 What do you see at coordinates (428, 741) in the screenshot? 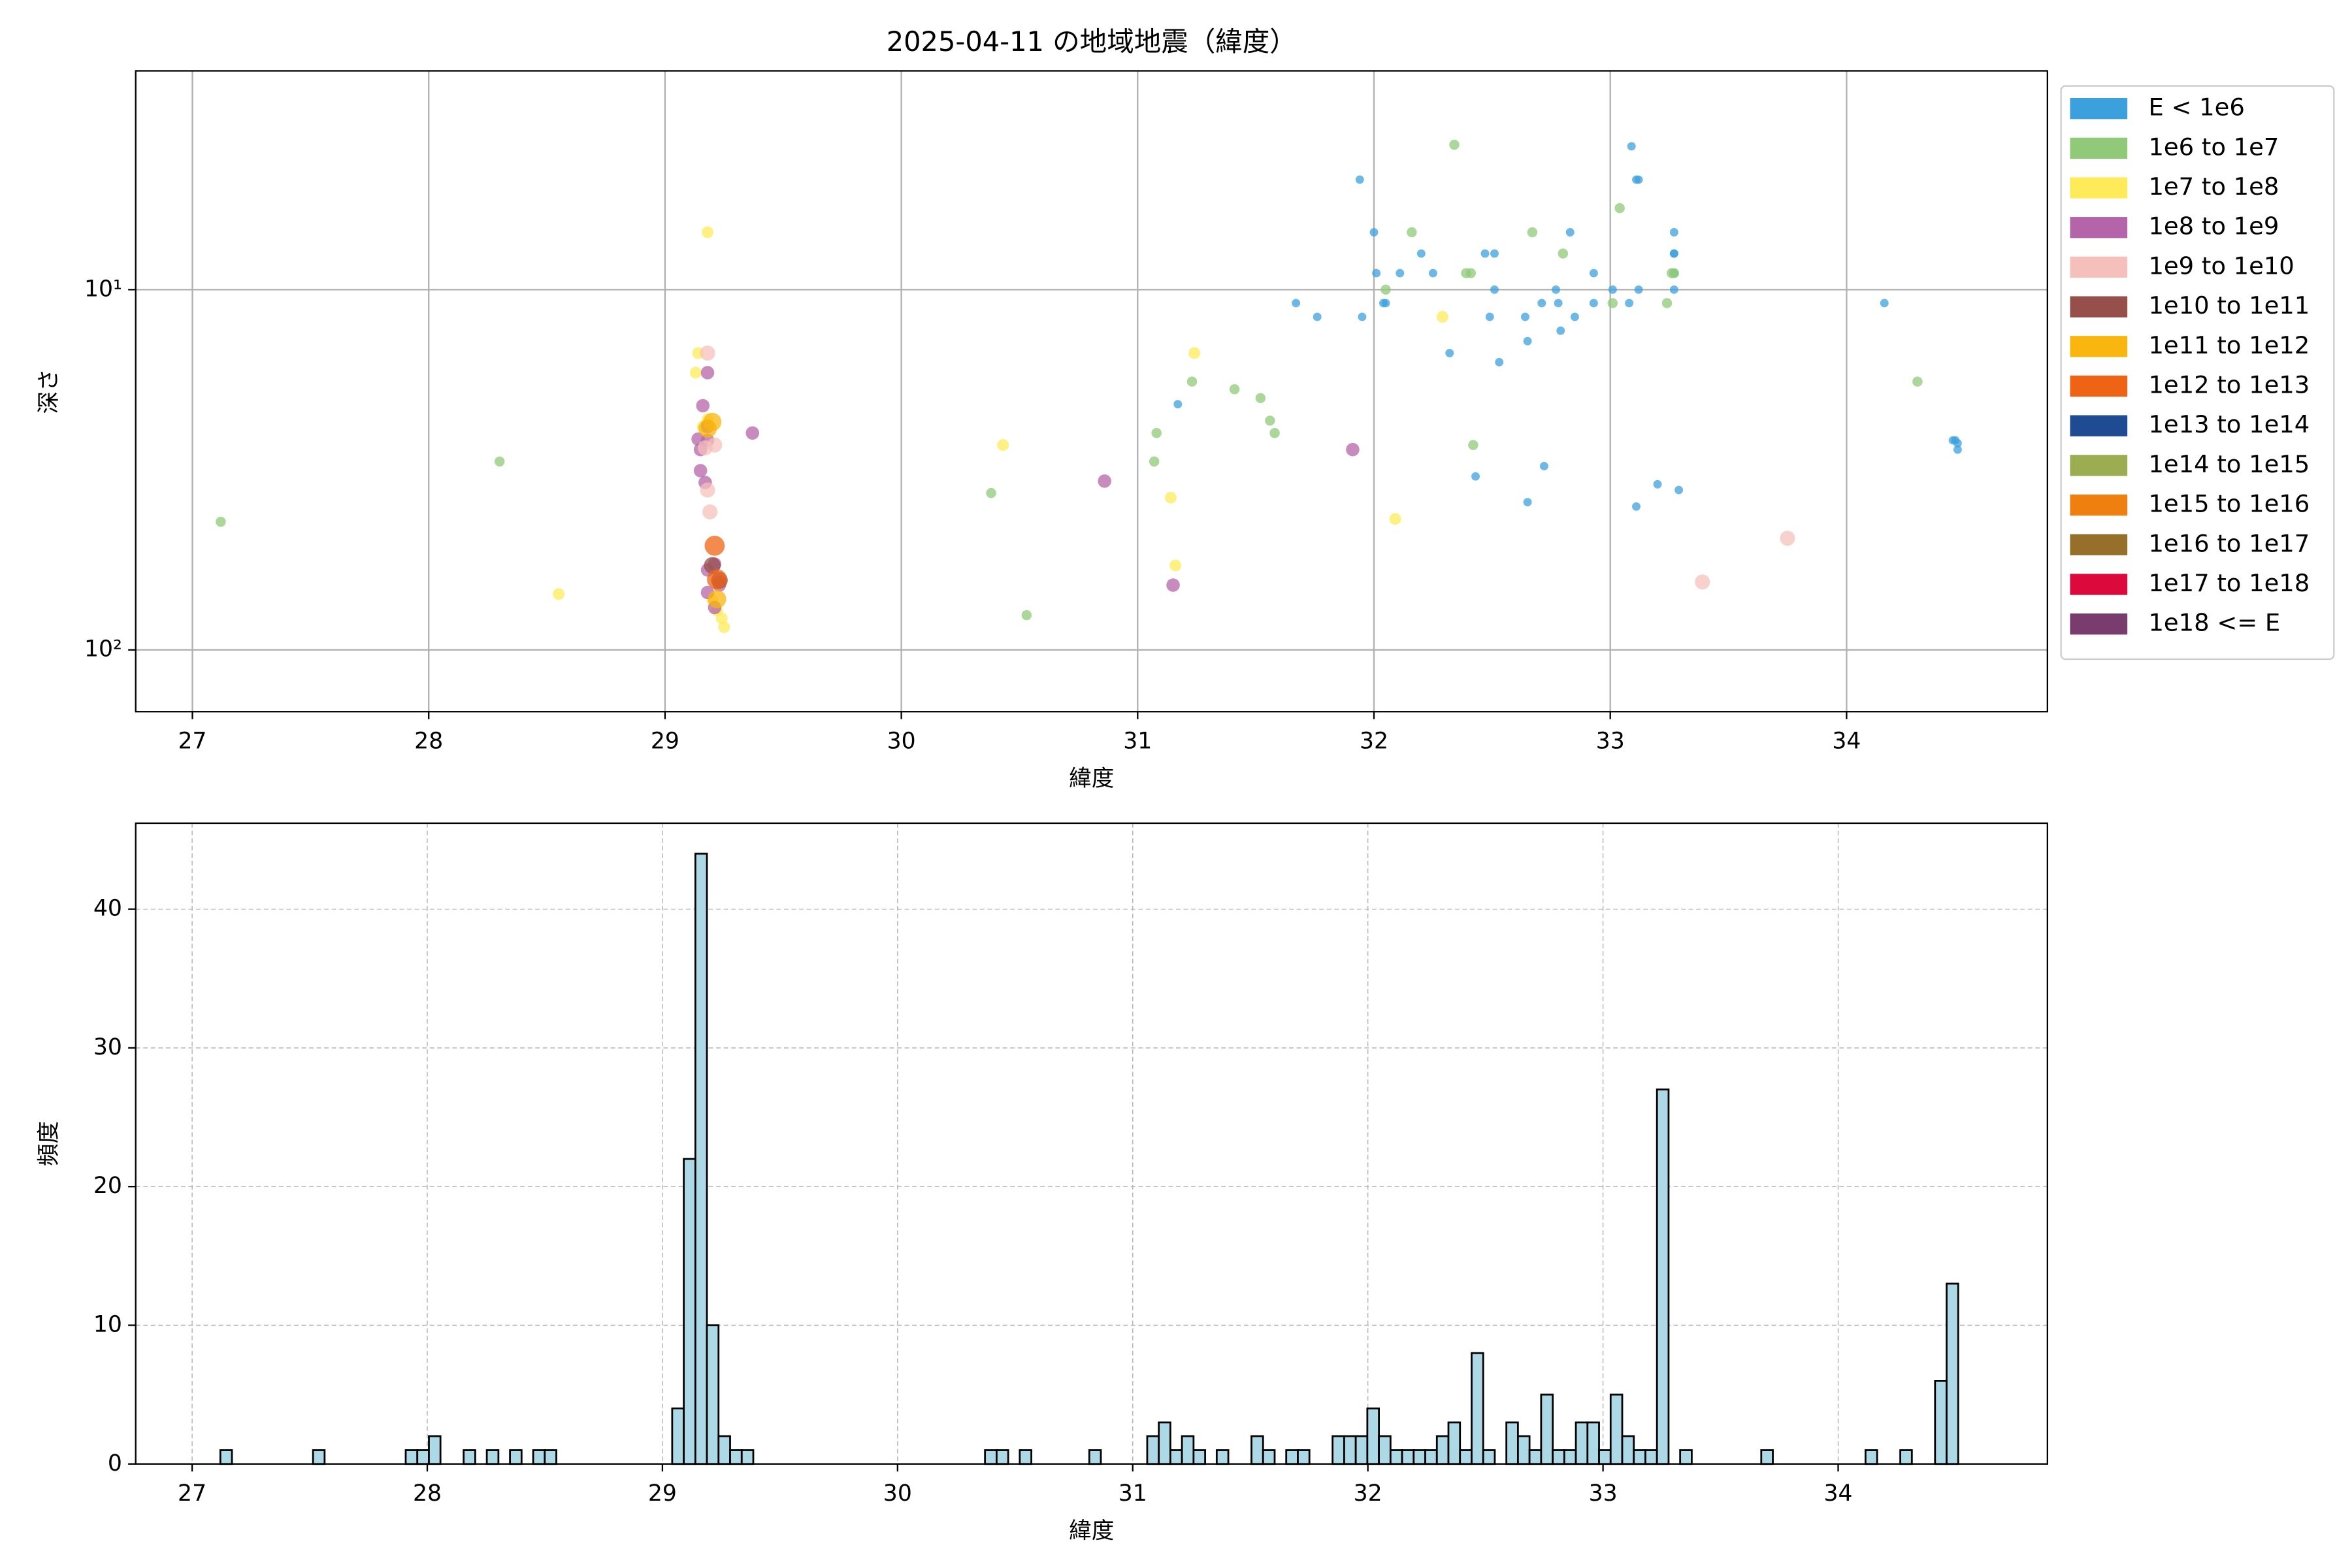
I see `x-tick-label: 28` at bounding box center [428, 741].